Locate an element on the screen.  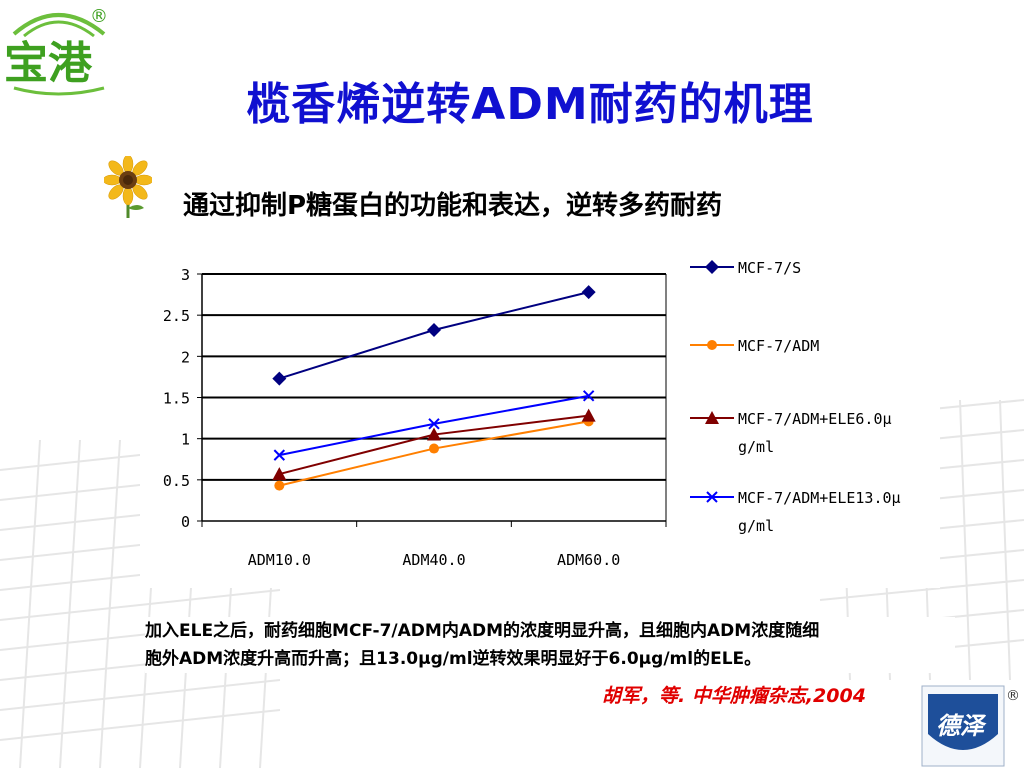
y-tick-label: 2.5 is located at coordinates (176, 316).